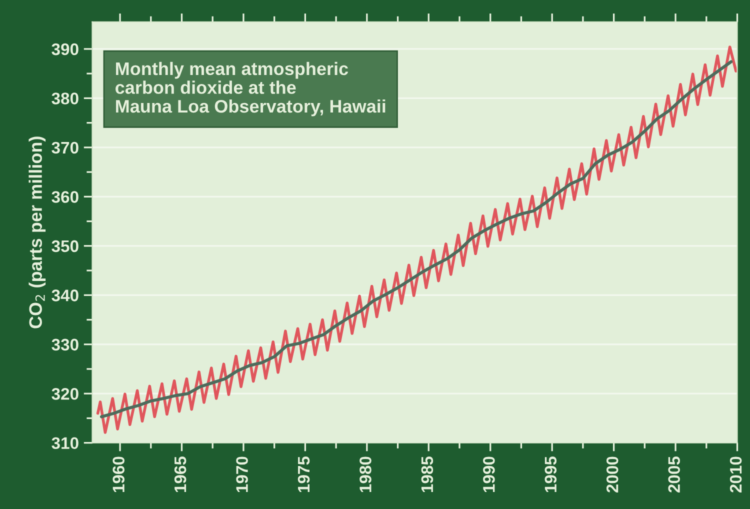 The width and height of the screenshot is (750, 509). What do you see at coordinates (37, 232) in the screenshot?
I see `y-axis-title: CO$_{2}$ (parts per million)` at bounding box center [37, 232].